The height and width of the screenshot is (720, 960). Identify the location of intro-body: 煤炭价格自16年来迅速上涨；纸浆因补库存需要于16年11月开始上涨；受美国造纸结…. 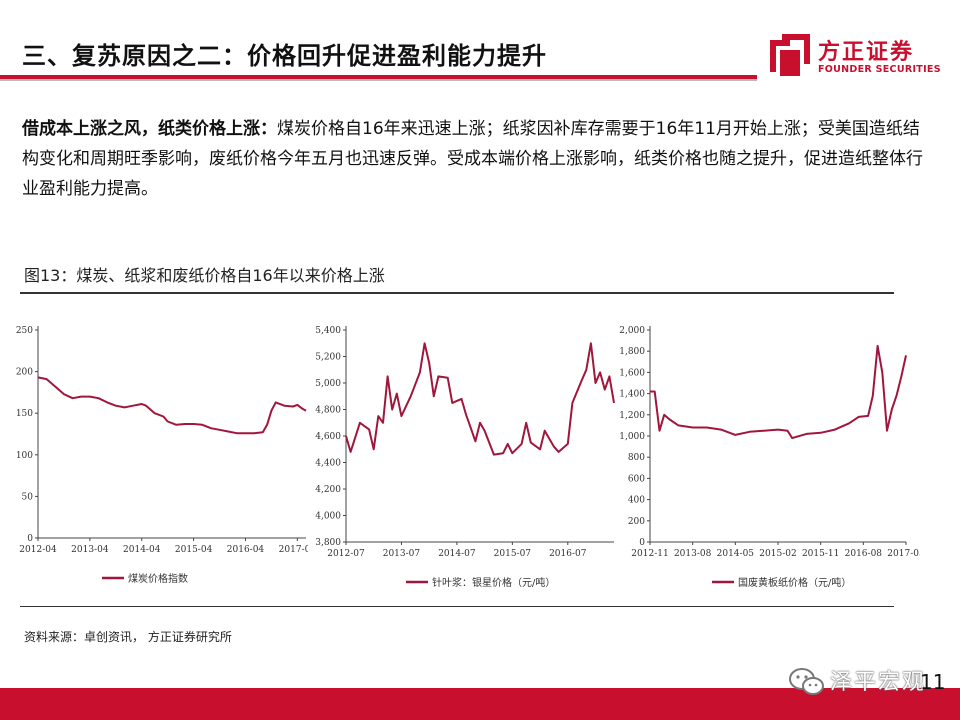
(472, 159).